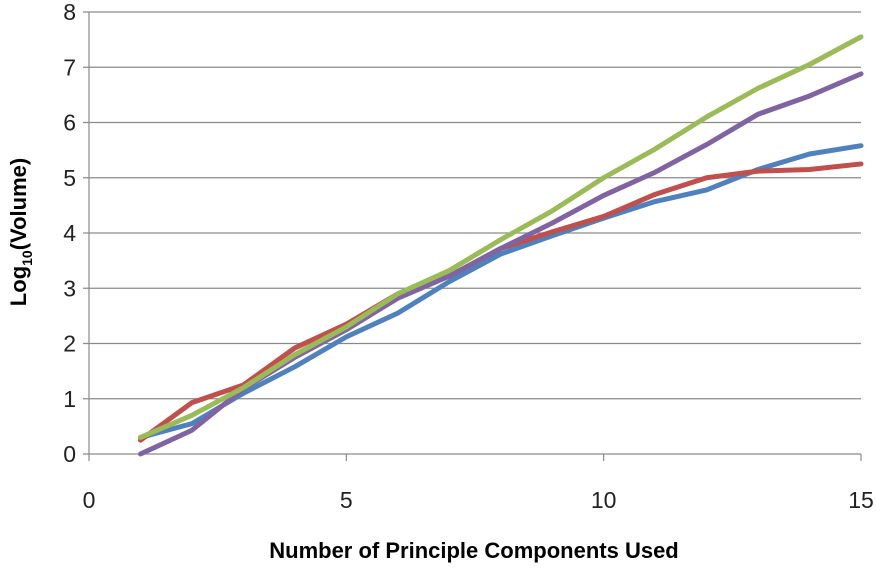  What do you see at coordinates (89, 500) in the screenshot?
I see `x-tick-label: 0` at bounding box center [89, 500].